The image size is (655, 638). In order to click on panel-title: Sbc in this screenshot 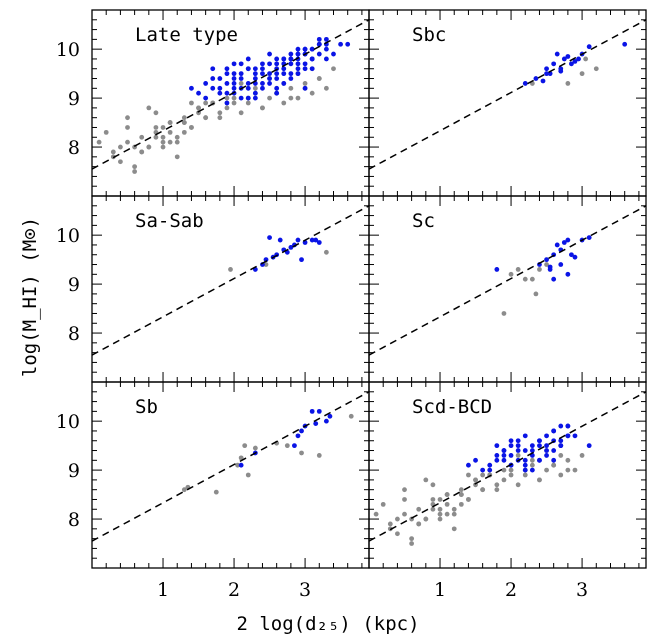, I will do `click(429, 35)`.